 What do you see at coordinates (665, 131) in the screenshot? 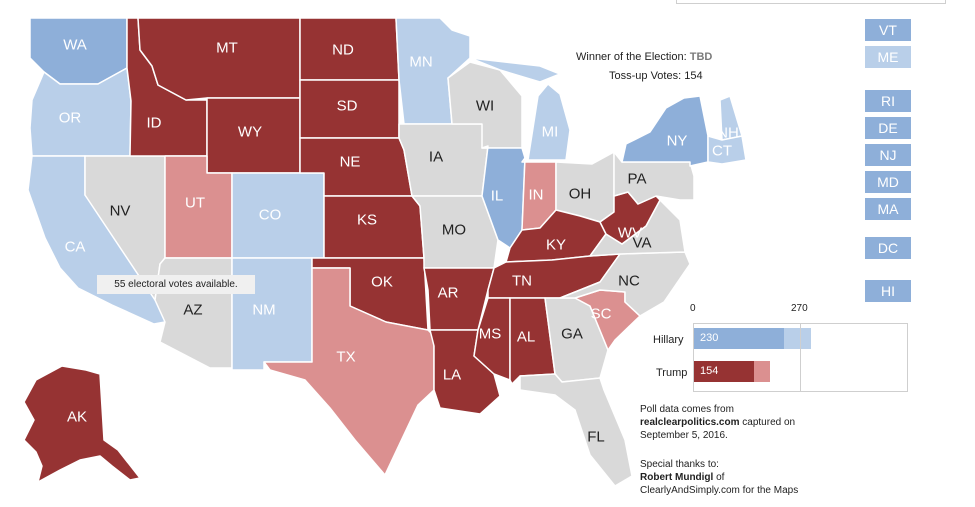
I see `state-ny` at bounding box center [665, 131].